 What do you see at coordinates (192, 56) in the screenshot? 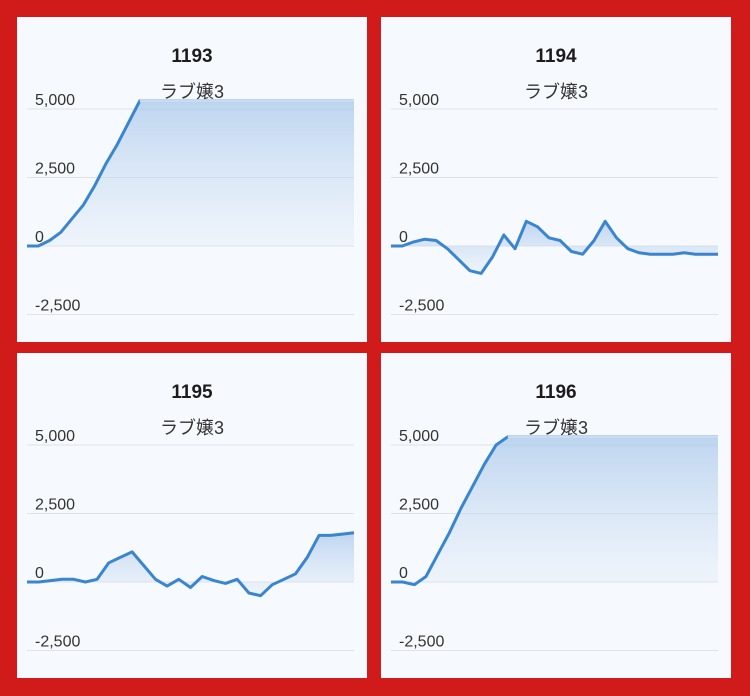
I see `chart-title: 1193` at bounding box center [192, 56].